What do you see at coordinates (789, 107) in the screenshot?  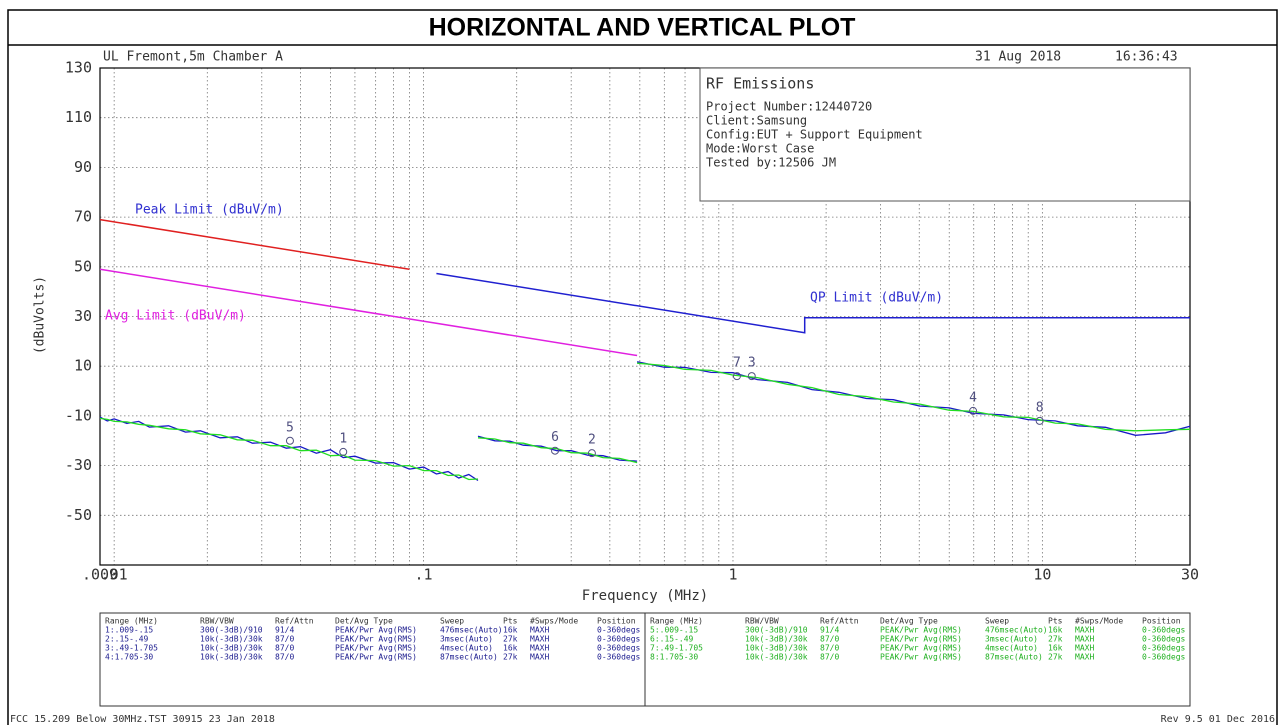 I see `info-line: Project Number:12440720` at bounding box center [789, 107].